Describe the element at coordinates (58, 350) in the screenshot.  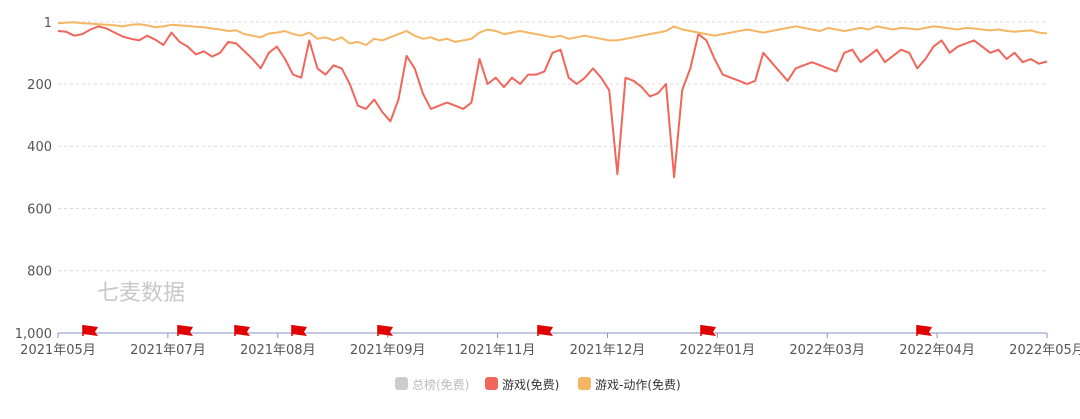
I see `x-tick-label: 2021年05月` at that location.